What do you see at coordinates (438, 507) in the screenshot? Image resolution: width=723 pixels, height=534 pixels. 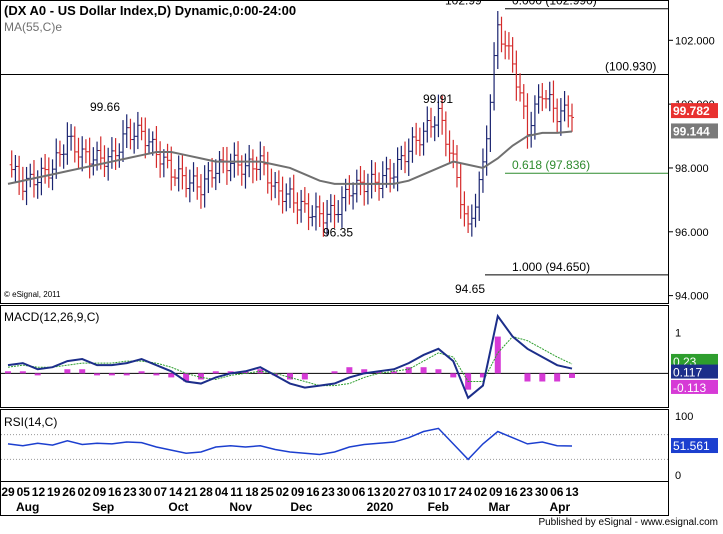 I see `x-month-label: Feb` at bounding box center [438, 507].